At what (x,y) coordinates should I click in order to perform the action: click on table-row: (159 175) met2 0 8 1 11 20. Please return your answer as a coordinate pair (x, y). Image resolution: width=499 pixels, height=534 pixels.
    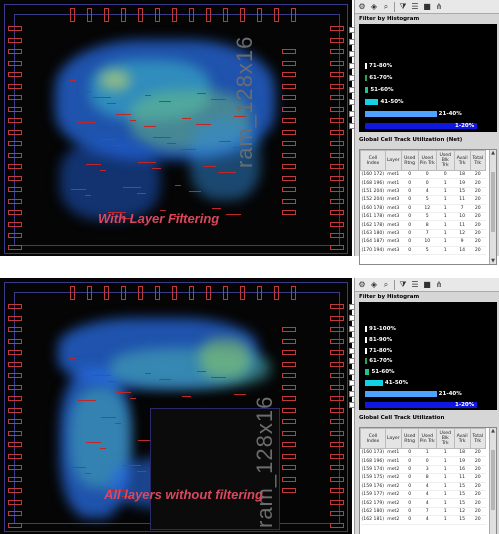
    Looking at the image, I should click on (423, 478).